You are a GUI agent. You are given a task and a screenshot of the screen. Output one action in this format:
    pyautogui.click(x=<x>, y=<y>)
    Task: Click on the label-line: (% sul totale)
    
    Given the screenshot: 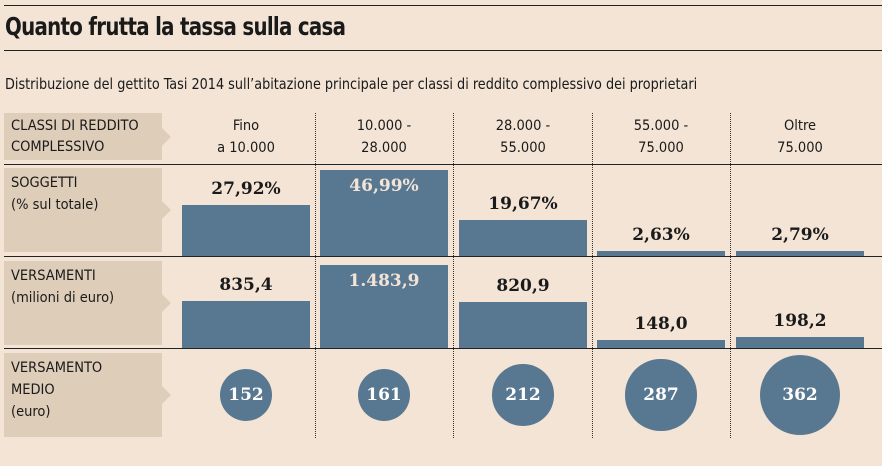 What is the action you would take?
    pyautogui.click(x=55, y=205)
    